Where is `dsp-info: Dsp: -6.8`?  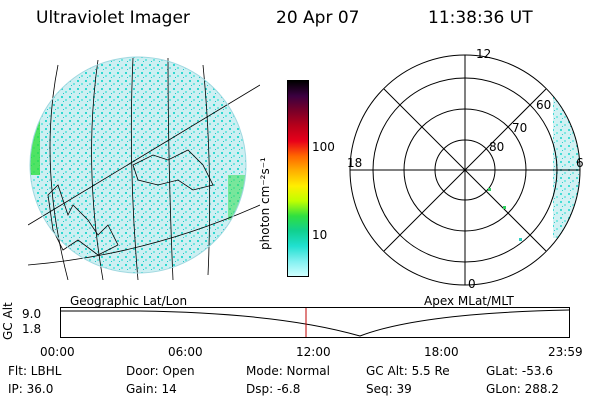
dsp-info: Dsp: -6.8 is located at coordinates (273, 389).